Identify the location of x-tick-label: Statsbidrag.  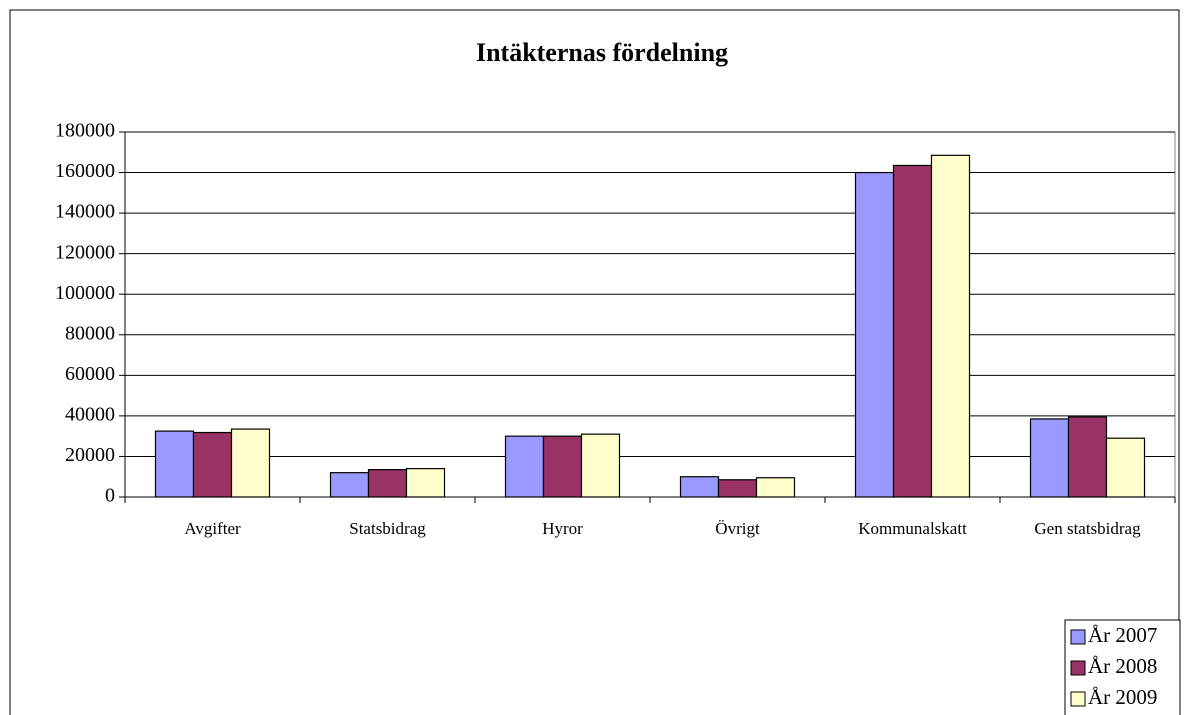
(387, 528).